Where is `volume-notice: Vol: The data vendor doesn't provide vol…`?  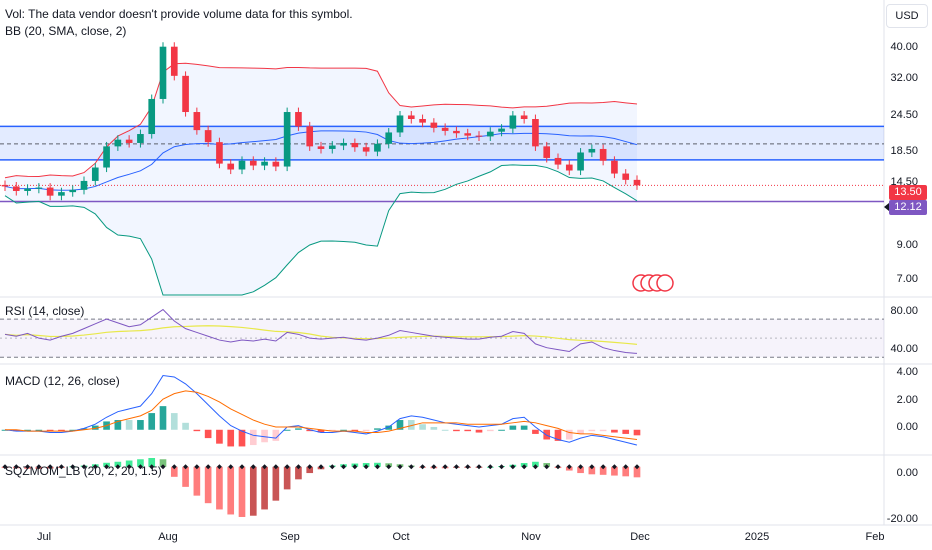 volume-notice: Vol: The data vendor doesn't provide vol… is located at coordinates (179, 14).